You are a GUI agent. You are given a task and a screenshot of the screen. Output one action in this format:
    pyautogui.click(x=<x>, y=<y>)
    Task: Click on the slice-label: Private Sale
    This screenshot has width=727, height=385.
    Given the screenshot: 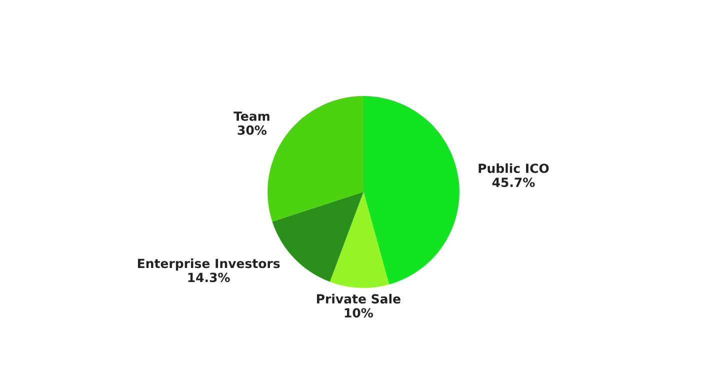 What is the action you would take?
    pyautogui.click(x=358, y=299)
    